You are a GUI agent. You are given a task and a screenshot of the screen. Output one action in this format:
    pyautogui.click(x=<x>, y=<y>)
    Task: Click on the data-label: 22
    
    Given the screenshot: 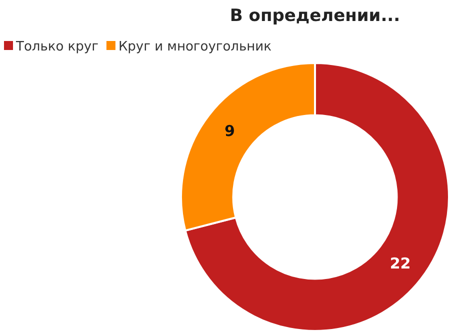 What is the action you would take?
    pyautogui.click(x=400, y=263)
    